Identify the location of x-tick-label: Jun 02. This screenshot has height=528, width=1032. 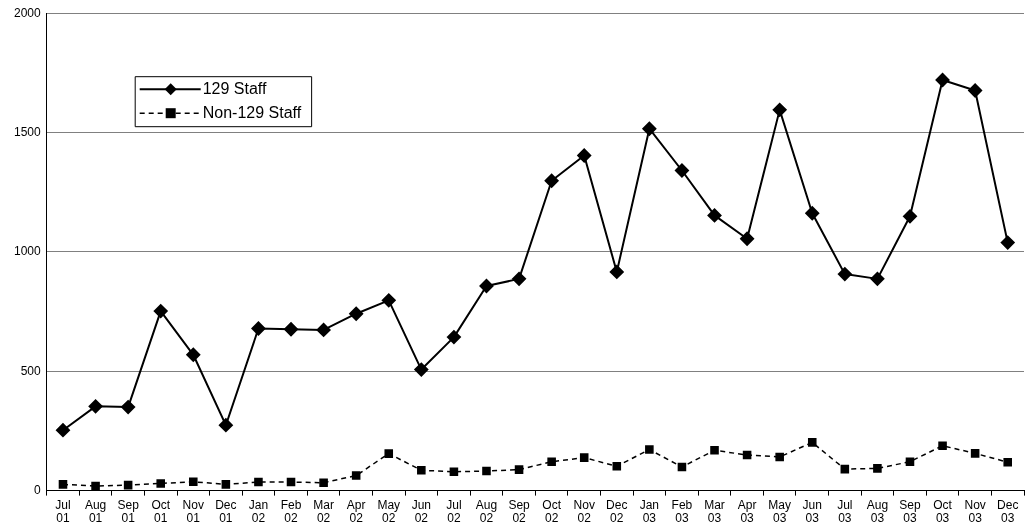
(421, 511).